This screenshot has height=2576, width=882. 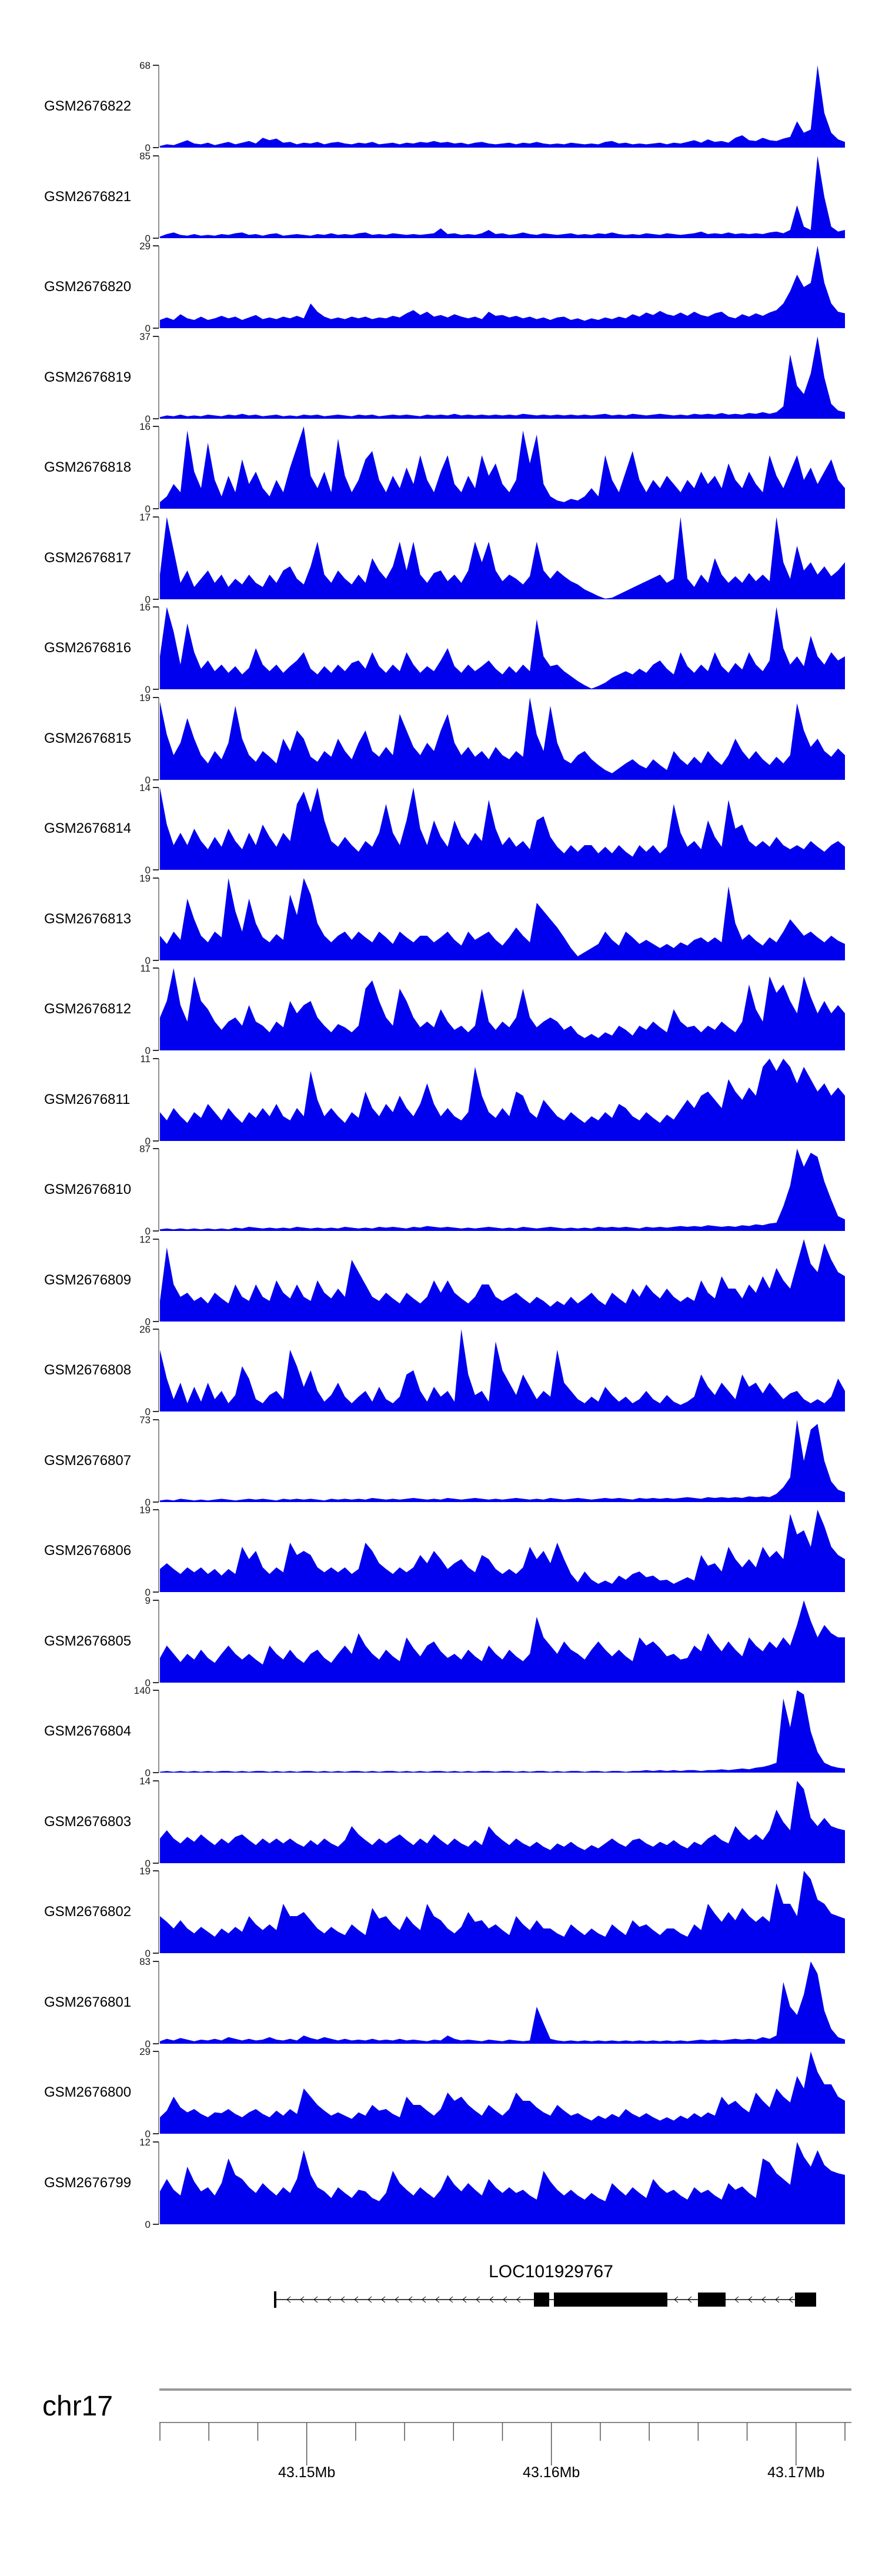 I want to click on track-sample-label: GSM2676817, so click(x=88, y=557).